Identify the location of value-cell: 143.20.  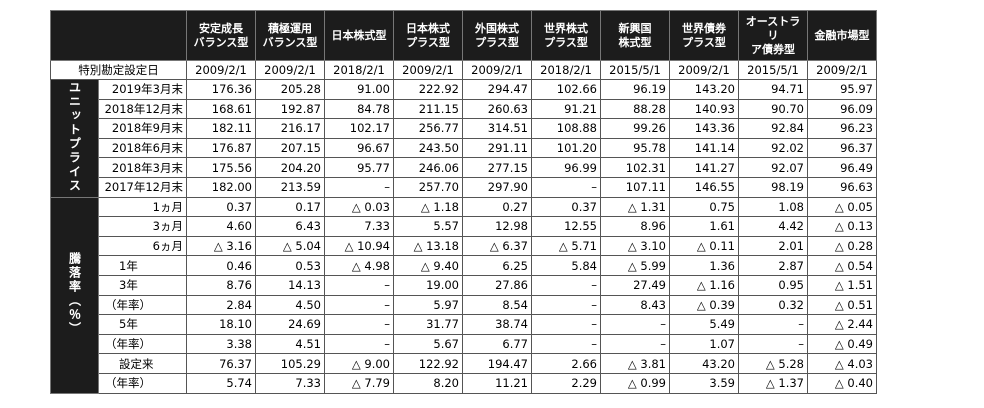
(704, 89).